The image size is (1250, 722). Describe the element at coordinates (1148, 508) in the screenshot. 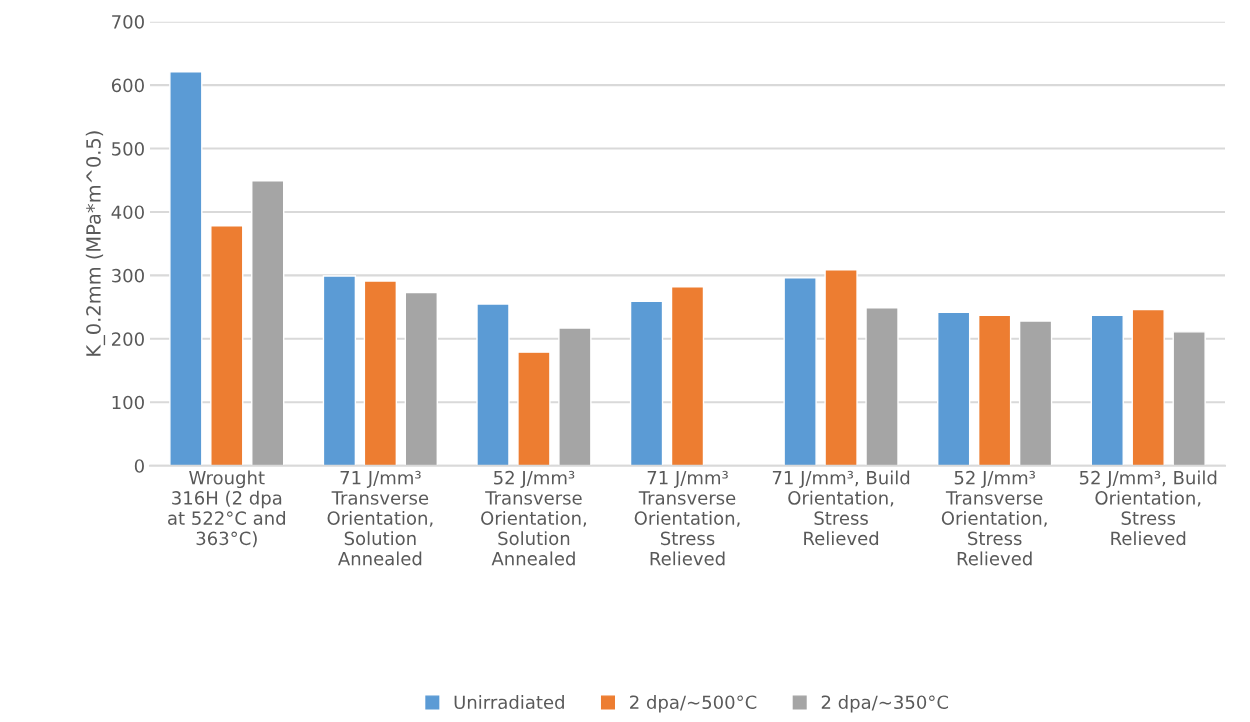

I see `x-tick-label: 52 J/mm³, Build Orientation, Stress Relieved` at that location.